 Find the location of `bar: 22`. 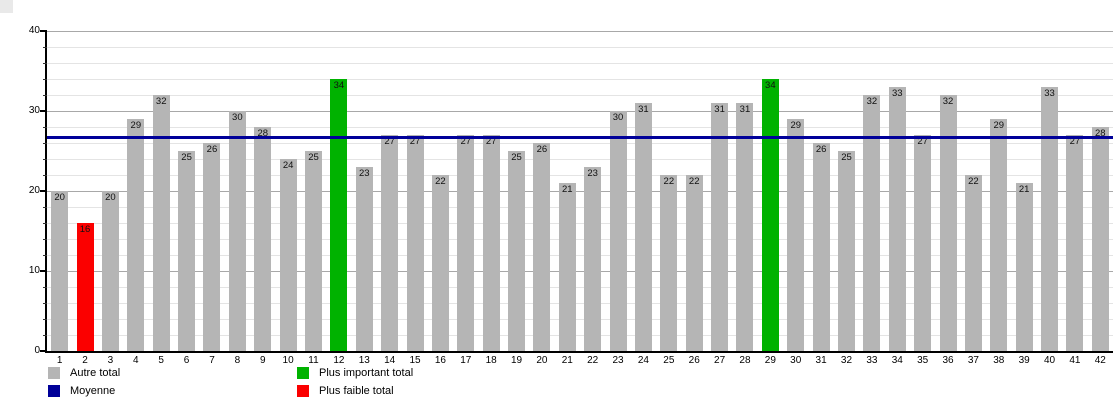

bar: 22 is located at coordinates (440, 263).